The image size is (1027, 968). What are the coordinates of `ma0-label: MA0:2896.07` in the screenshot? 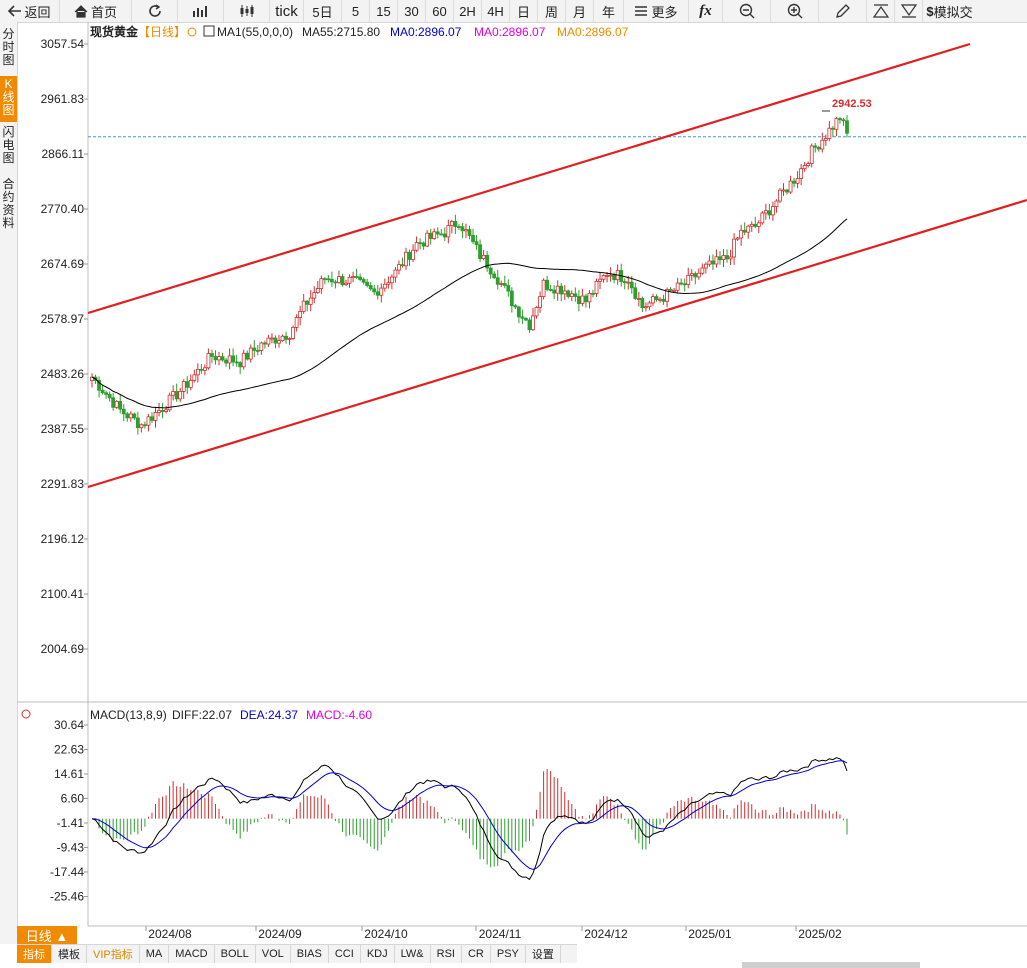 It's located at (510, 32).